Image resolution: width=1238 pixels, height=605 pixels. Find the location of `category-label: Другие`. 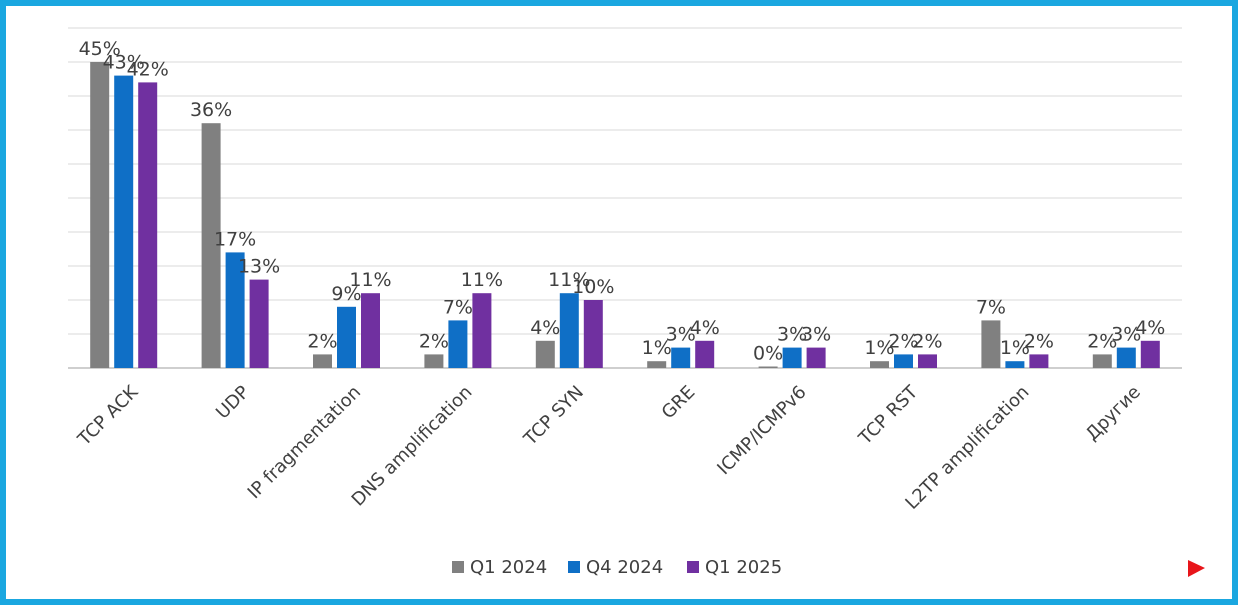

category-label: Другие is located at coordinates (1113, 413).